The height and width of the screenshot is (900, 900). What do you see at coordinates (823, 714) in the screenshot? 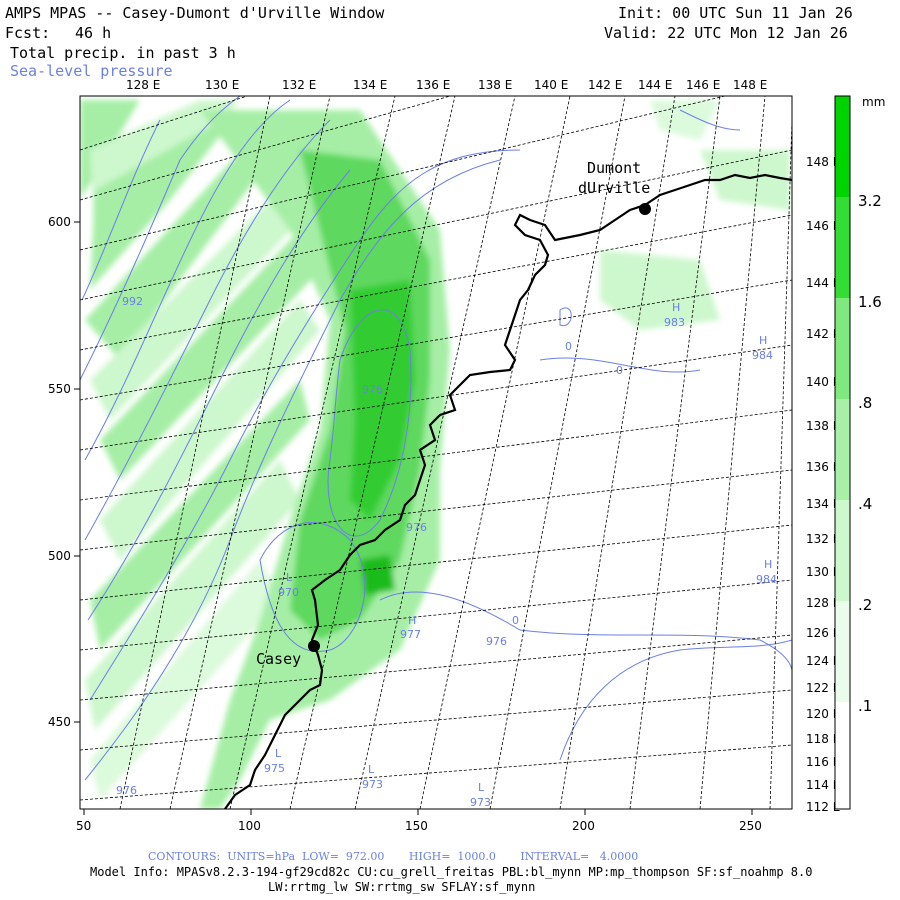
I see `svg-text: 120 E` at bounding box center [823, 714].